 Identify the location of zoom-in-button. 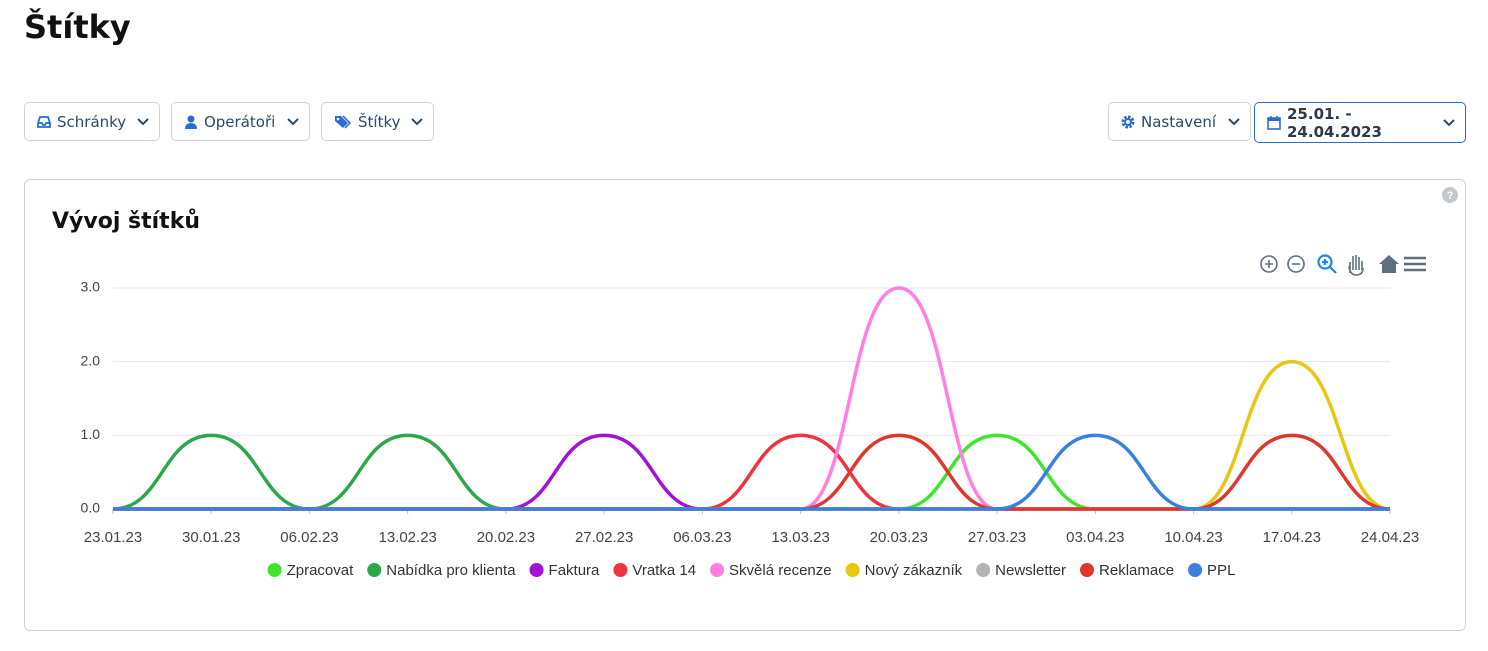
(1269, 264).